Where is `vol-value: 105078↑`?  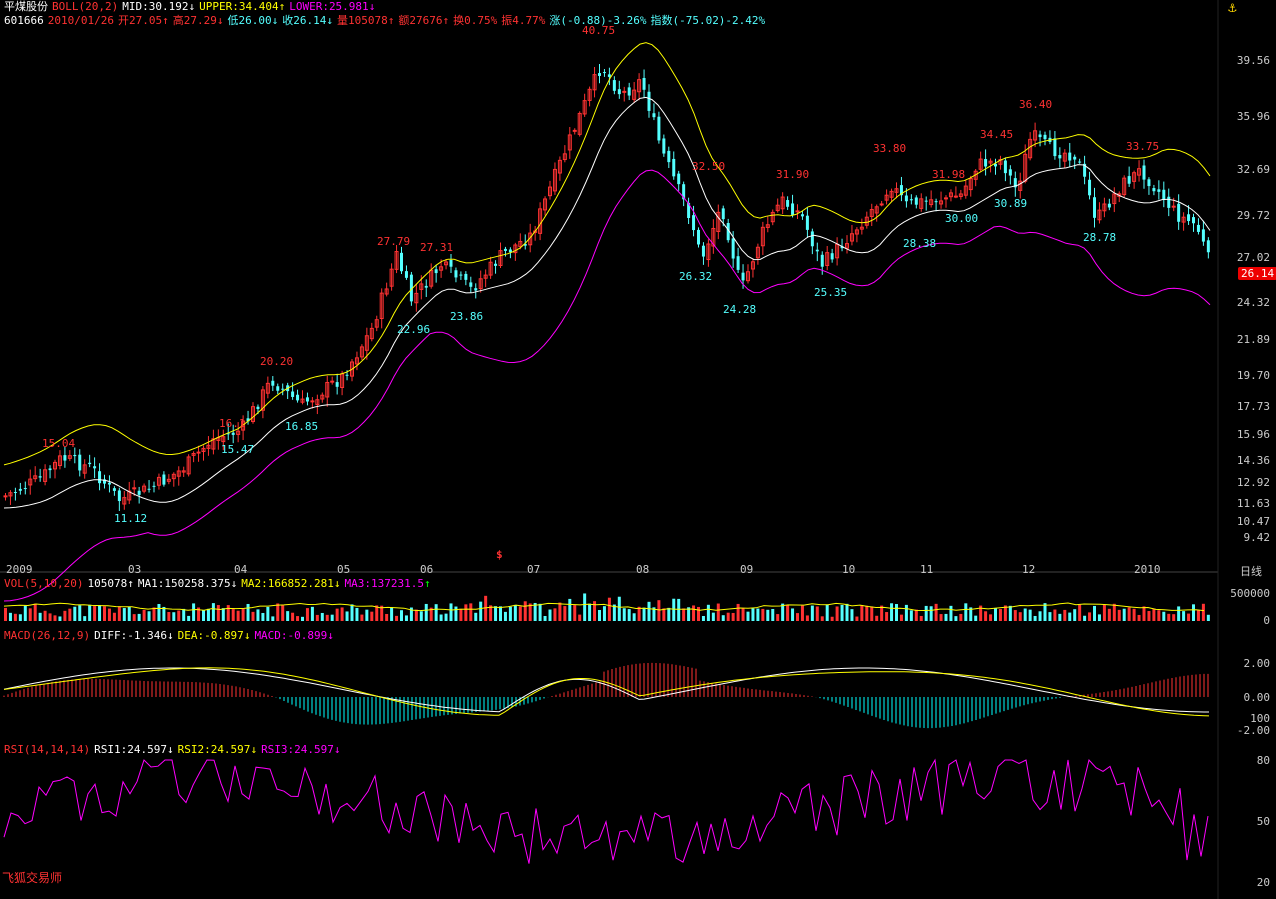 vol-value: 105078↑ is located at coordinates (110, 583).